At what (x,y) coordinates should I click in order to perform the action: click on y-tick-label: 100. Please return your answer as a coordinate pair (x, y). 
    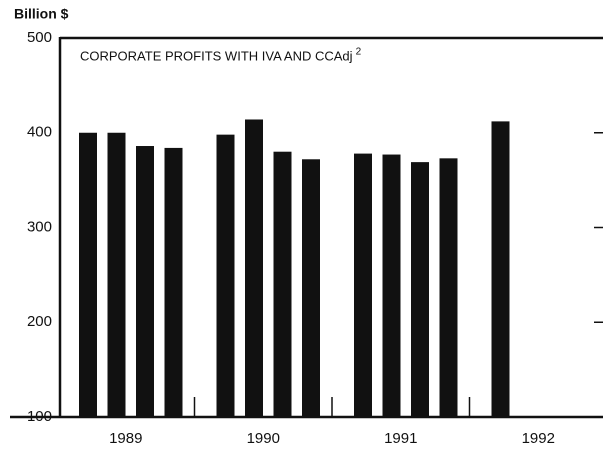
    Looking at the image, I should click on (39, 416).